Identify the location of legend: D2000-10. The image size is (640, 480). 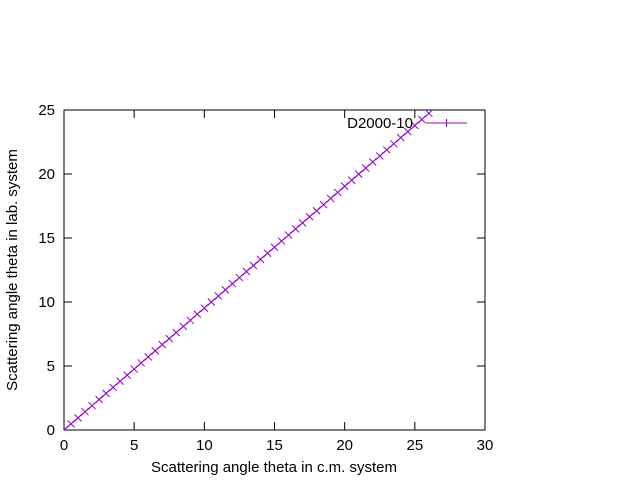
(407, 123).